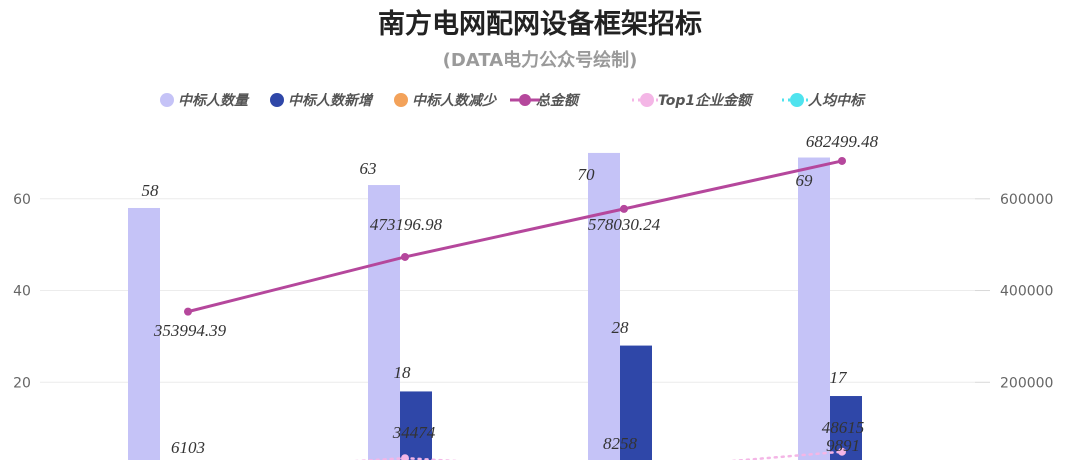 The height and width of the screenshot is (460, 1080). What do you see at coordinates (513, 100) in the screenshot?
I see `legend: 中标人数量 中标人数新增 中标人数减少 总金额 Top1企业金额 人均中标` at bounding box center [513, 100].